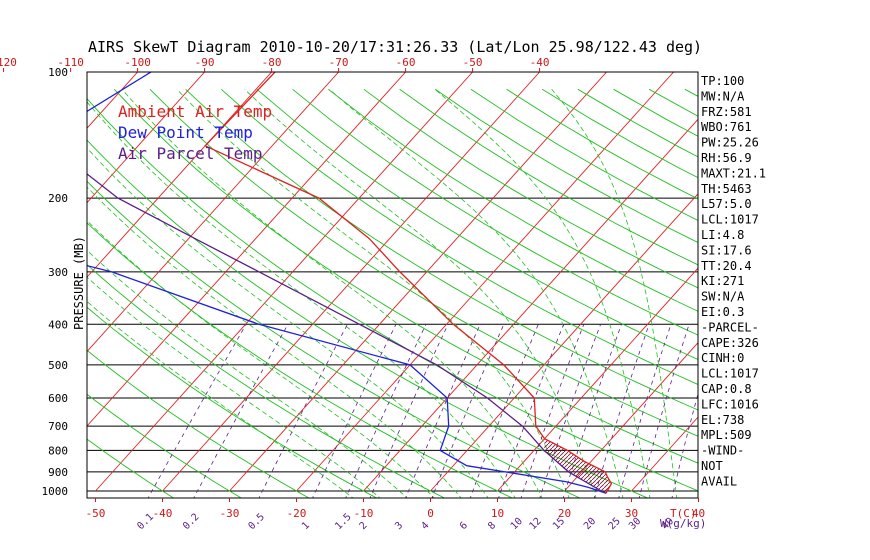  I want to click on mixing-ratio-tick-label: 4, so click(426, 526).